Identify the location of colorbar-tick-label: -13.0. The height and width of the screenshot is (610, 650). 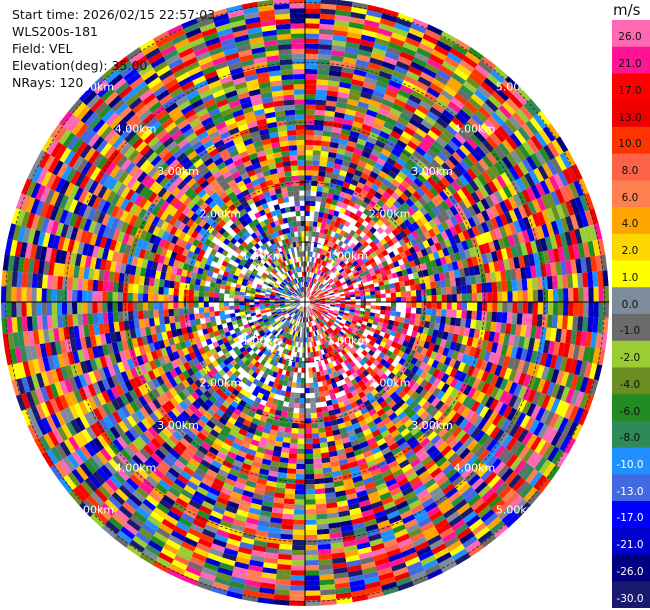
(630, 491).